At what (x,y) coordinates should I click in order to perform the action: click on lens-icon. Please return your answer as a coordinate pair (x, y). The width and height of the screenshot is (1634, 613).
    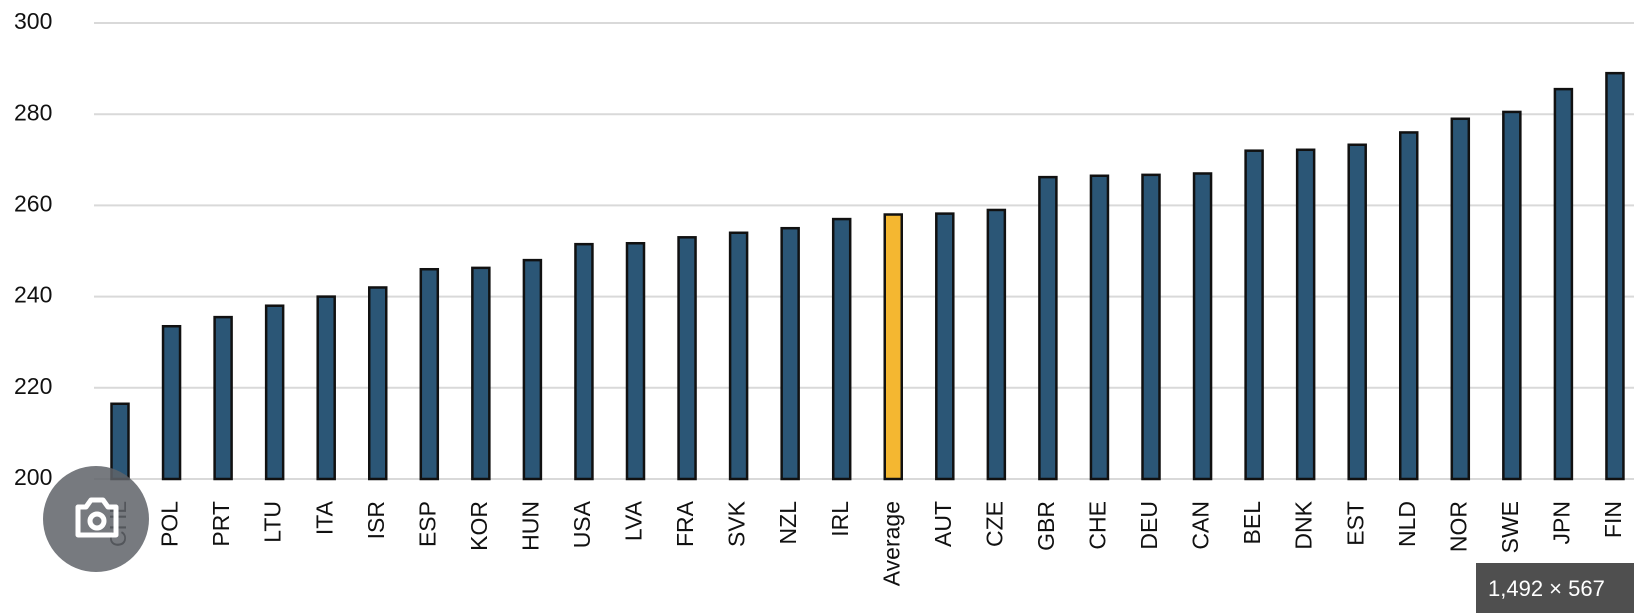
    Looking at the image, I should click on (97, 517).